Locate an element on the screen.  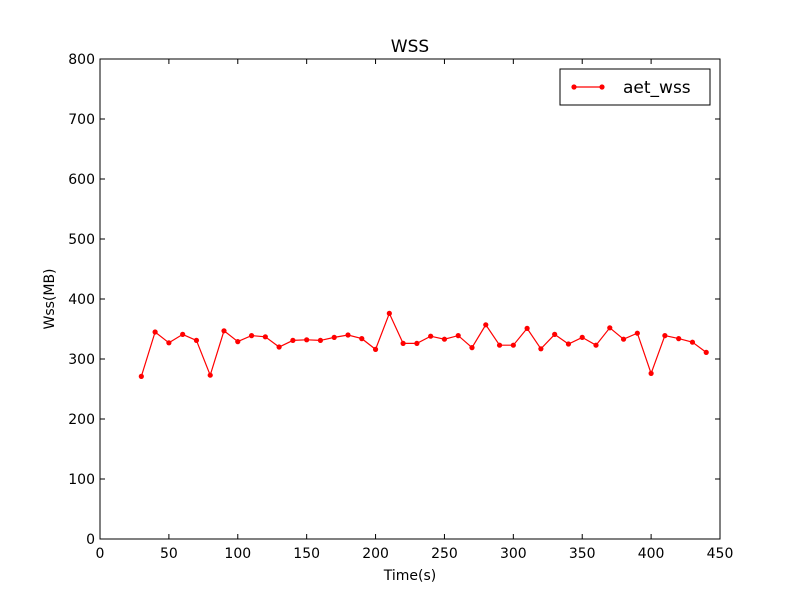
x-tick-label: 300 is located at coordinates (513, 554).